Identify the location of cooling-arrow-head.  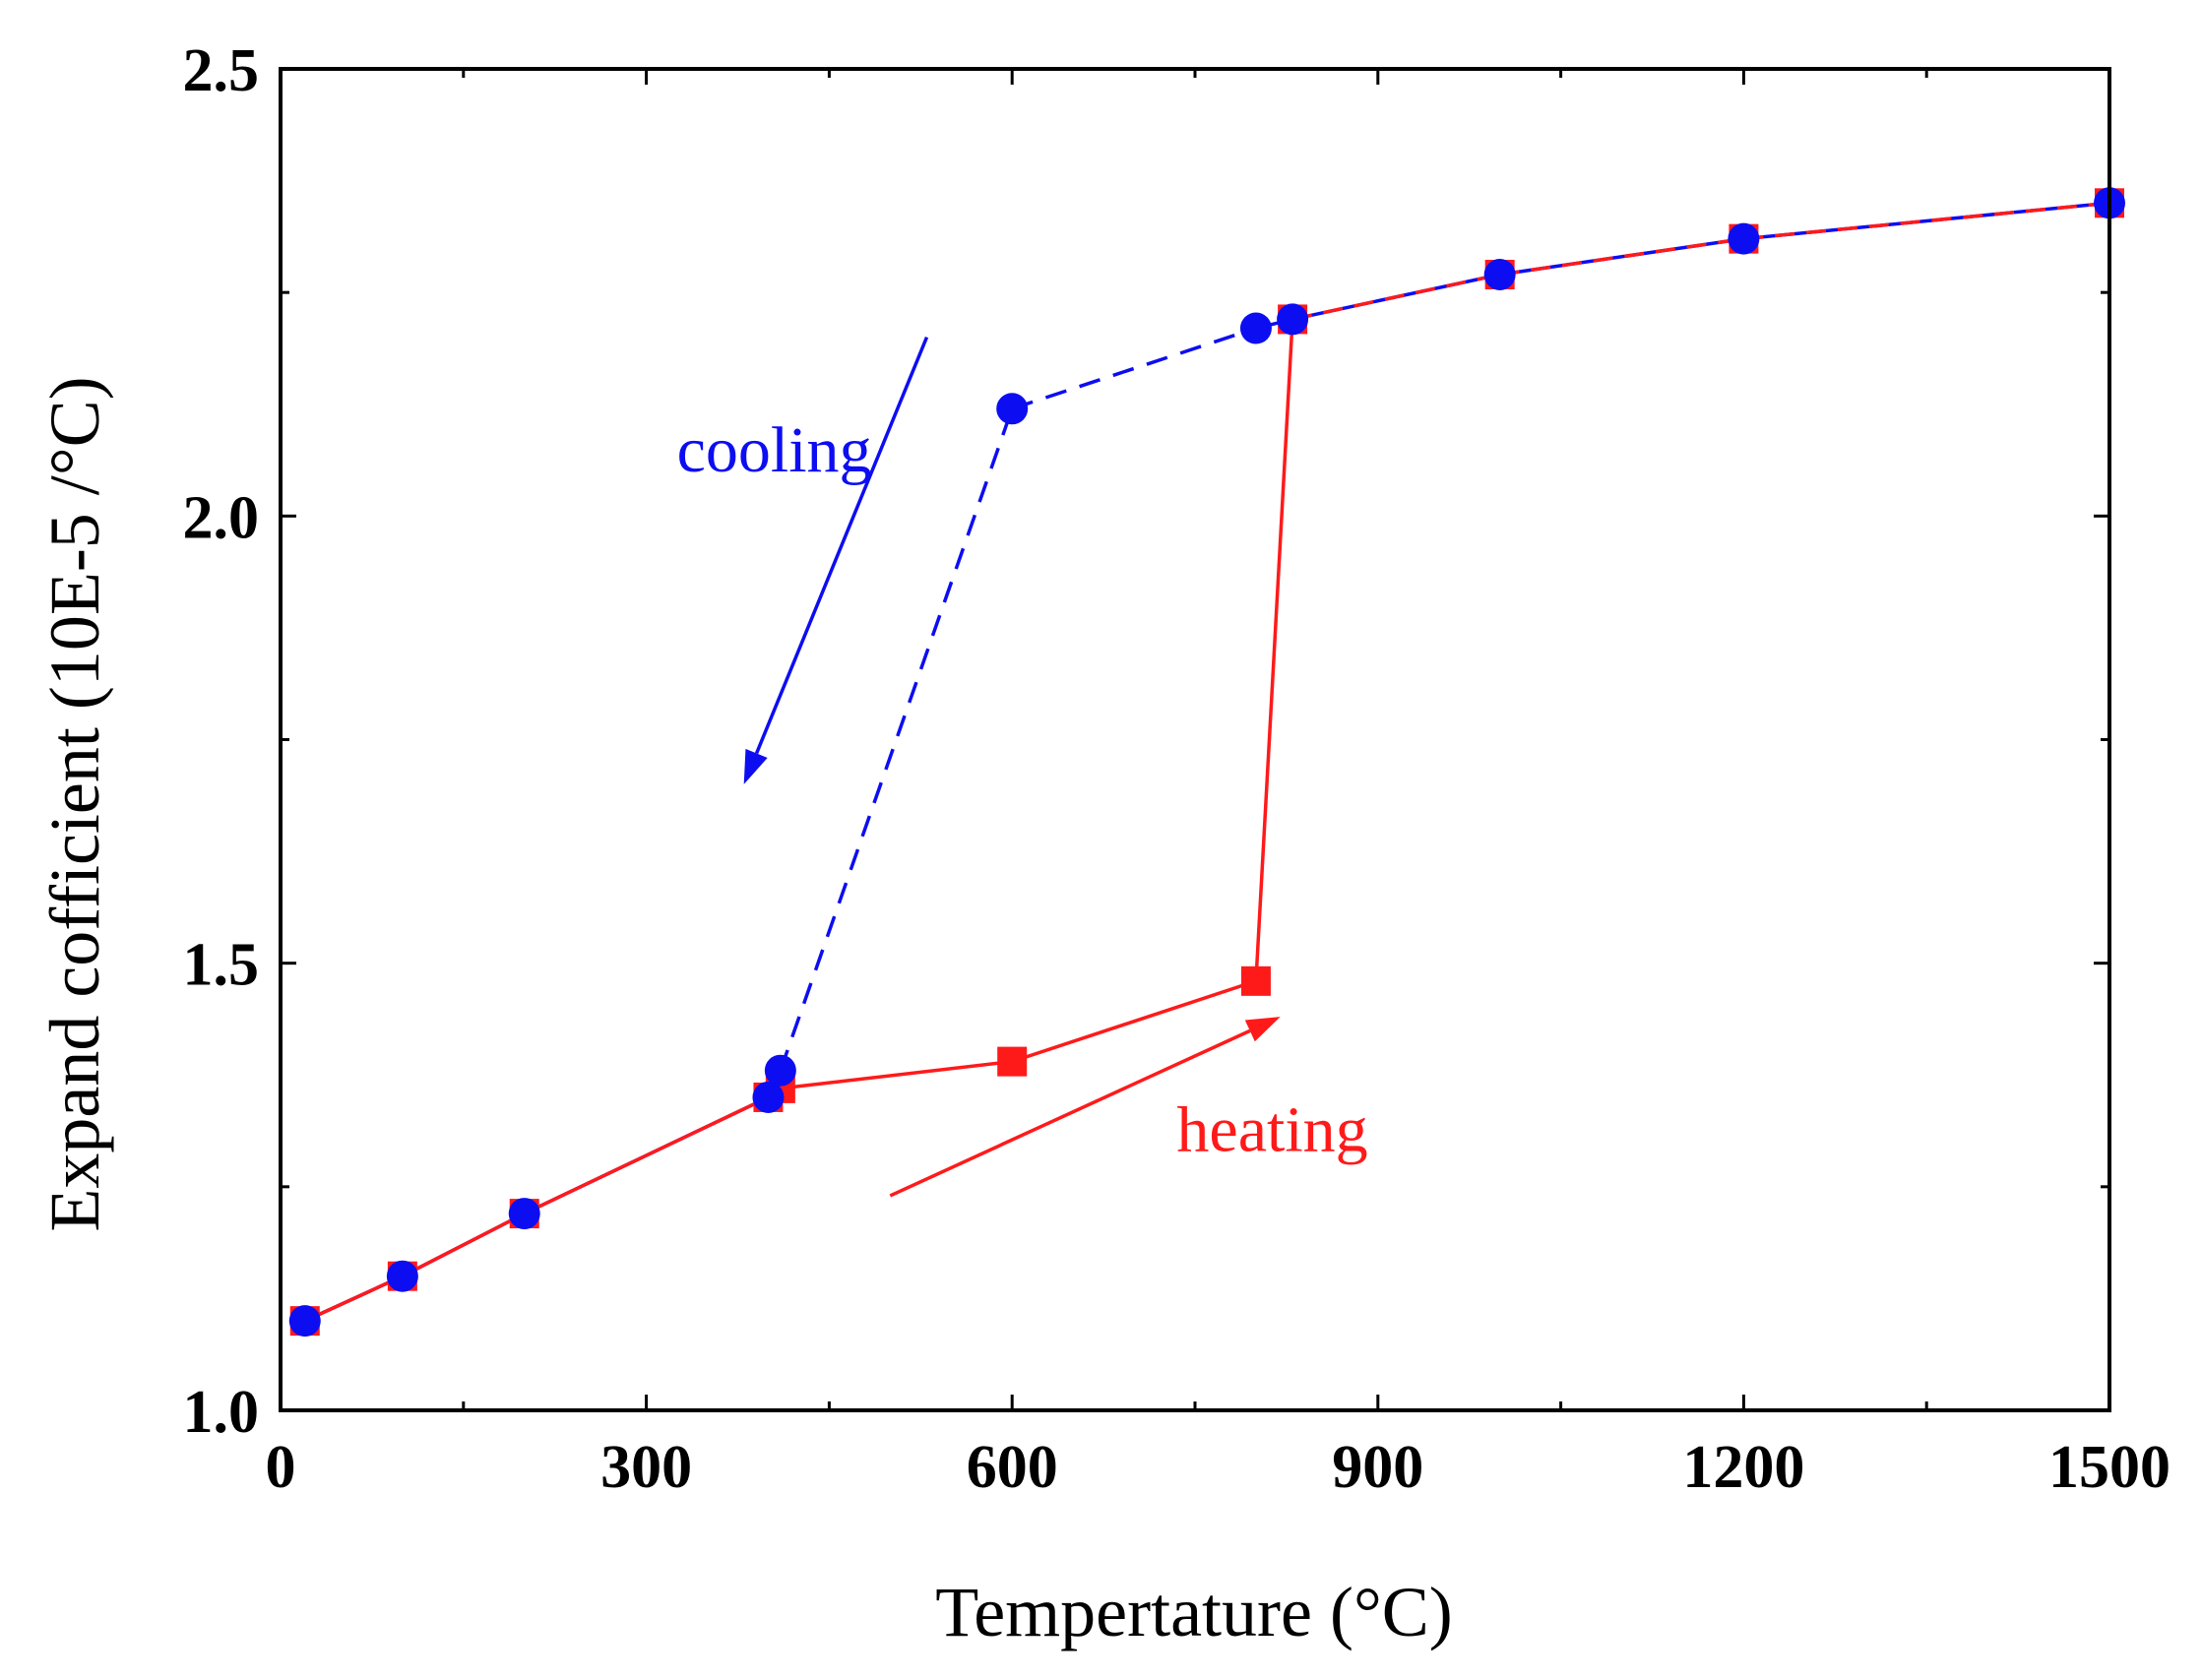
(755, 766).